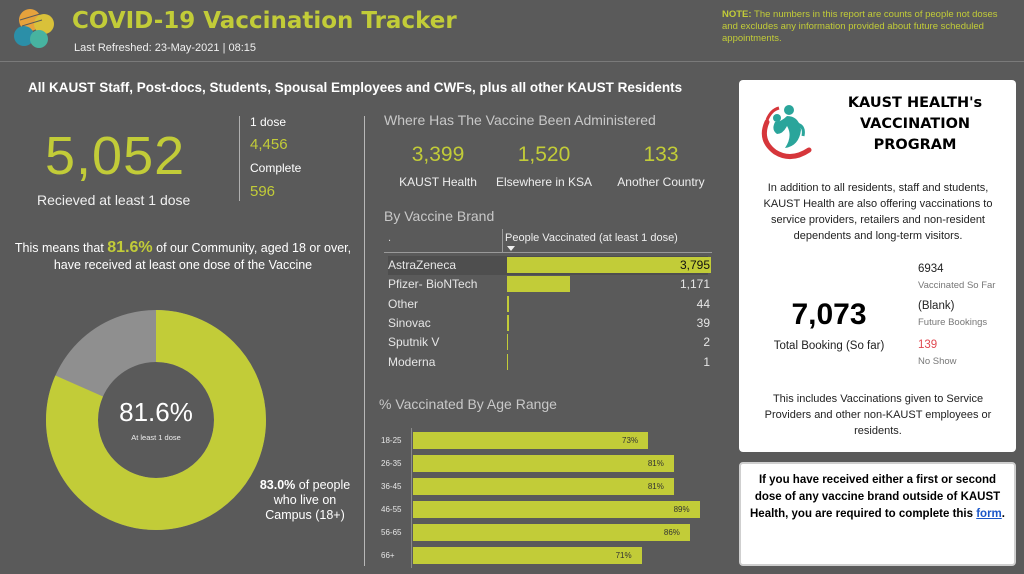  What do you see at coordinates (520, 120) in the screenshot?
I see `where-title: Where Has The Vaccine Been Administered` at bounding box center [520, 120].